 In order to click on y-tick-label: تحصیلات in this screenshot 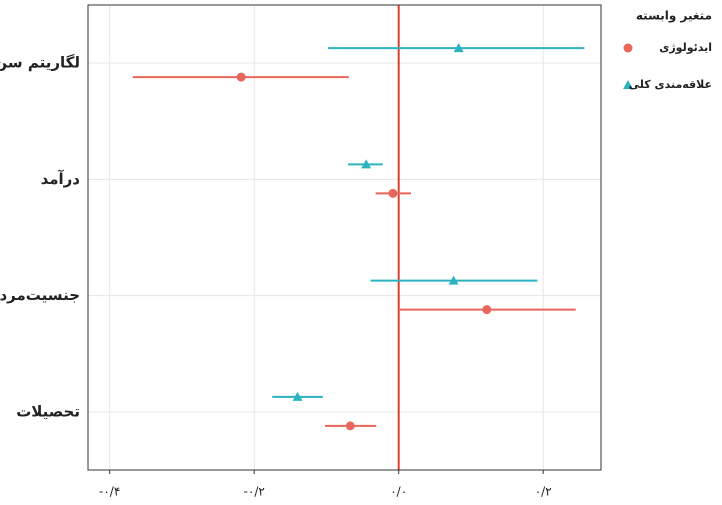, I will do `click(48, 411)`.